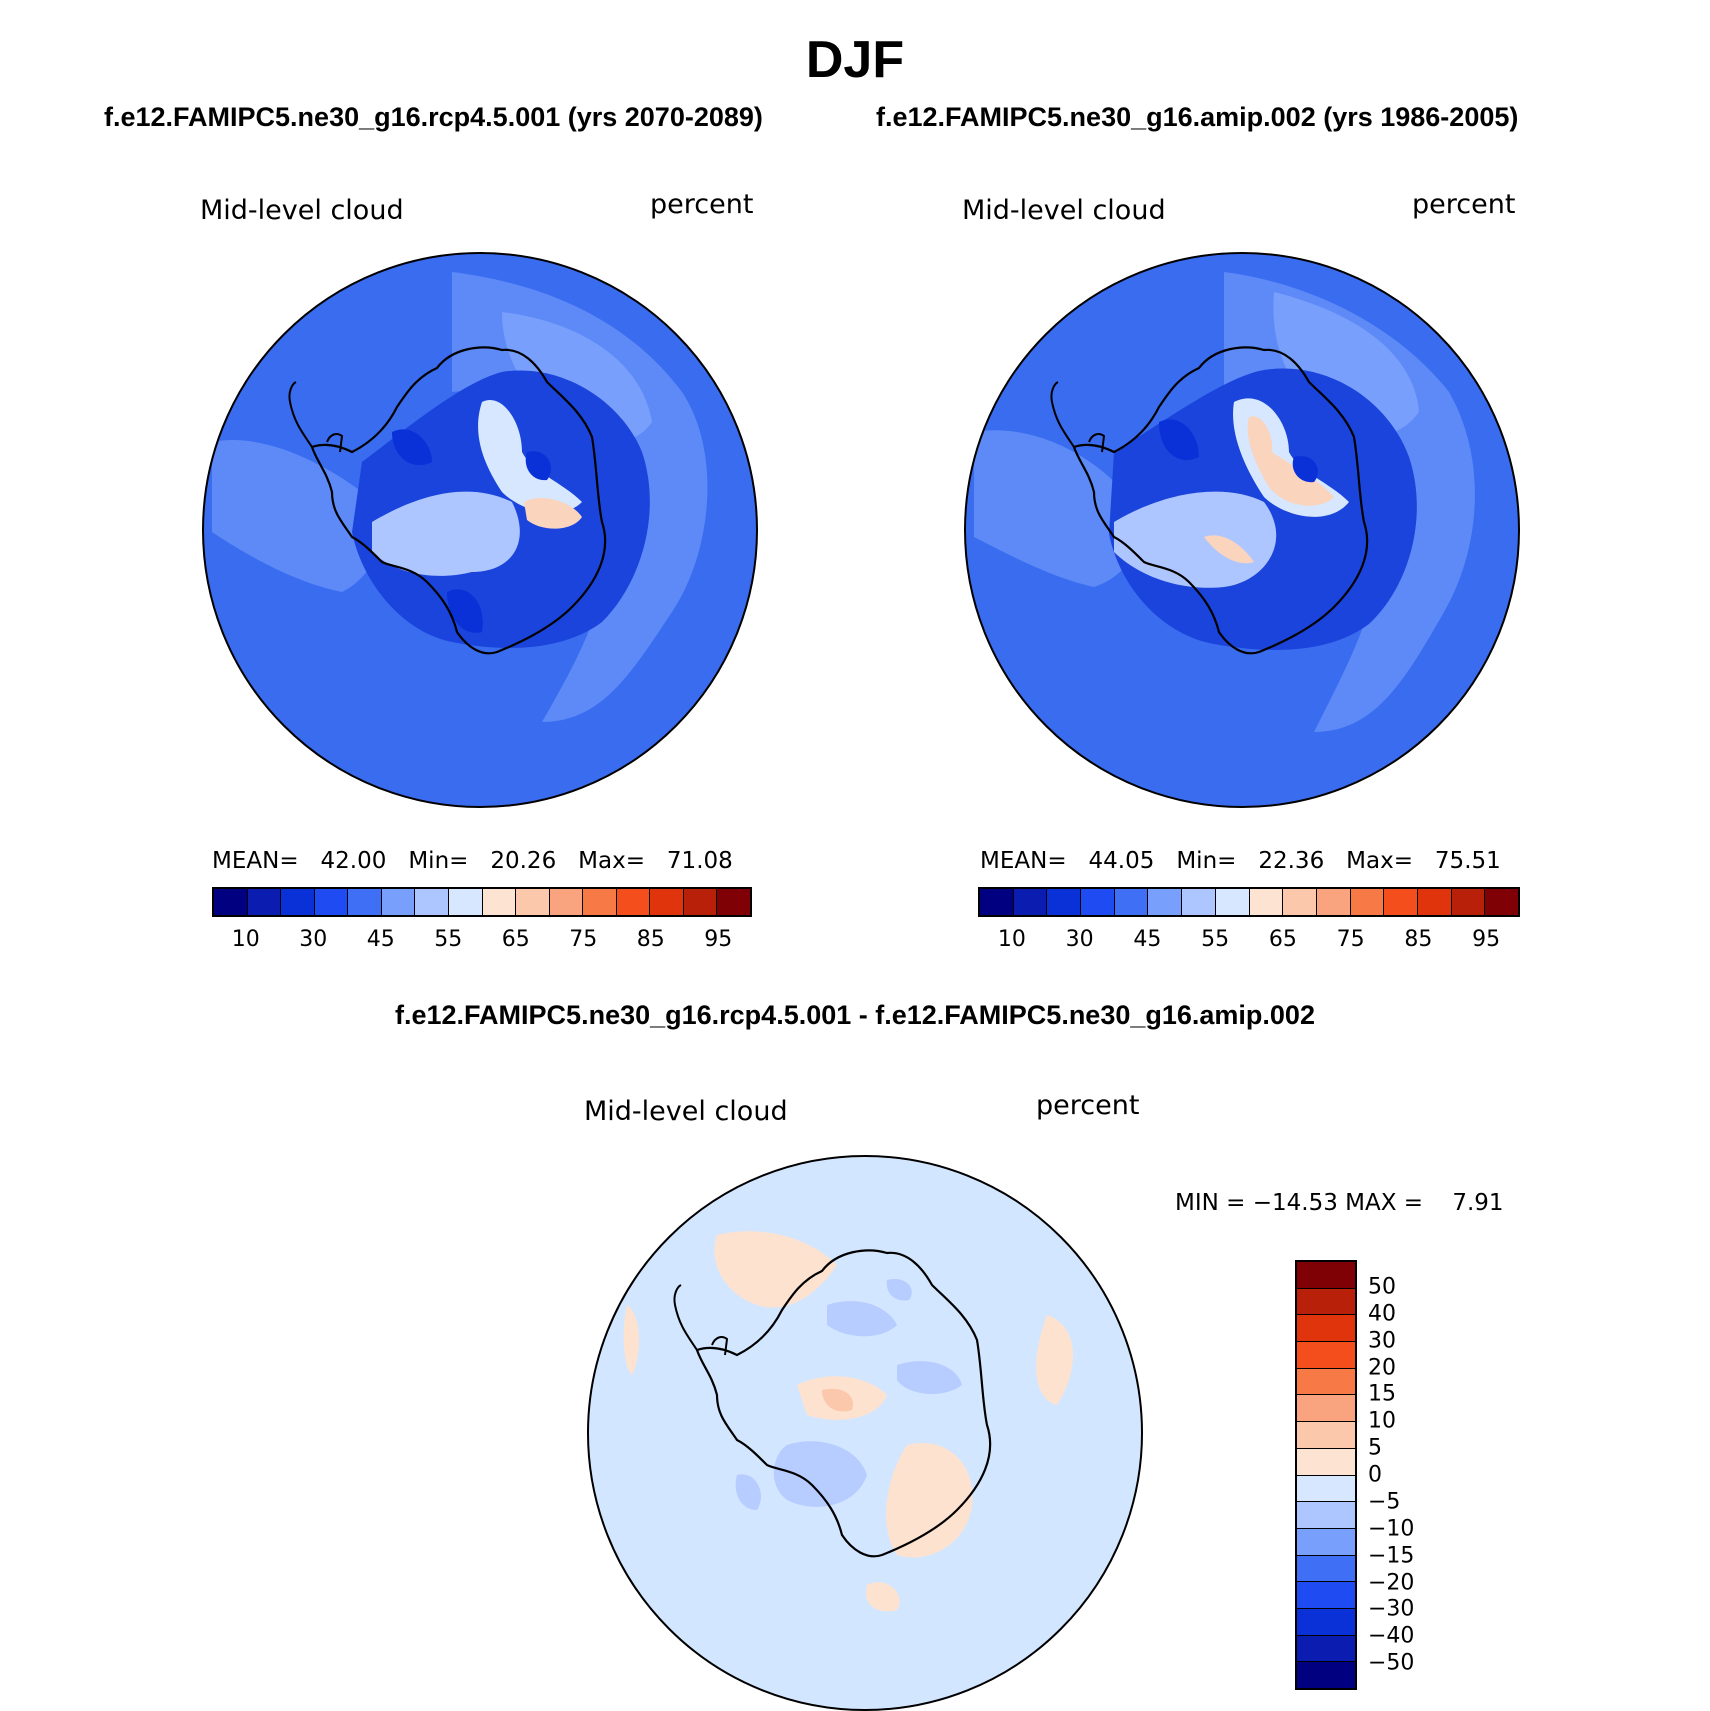  I want to click on colorbar-tick-label: −10, so click(1391, 1529).